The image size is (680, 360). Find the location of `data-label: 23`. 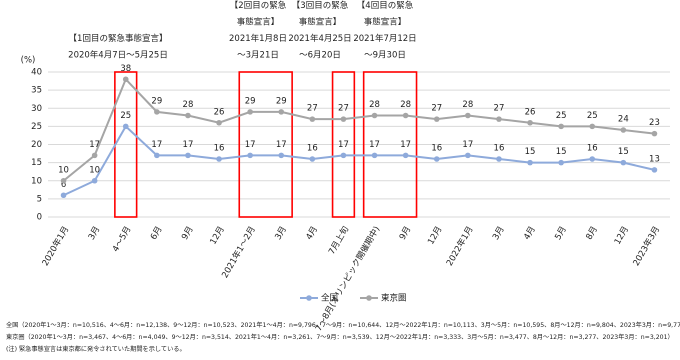

data-label: 23 is located at coordinates (654, 123).